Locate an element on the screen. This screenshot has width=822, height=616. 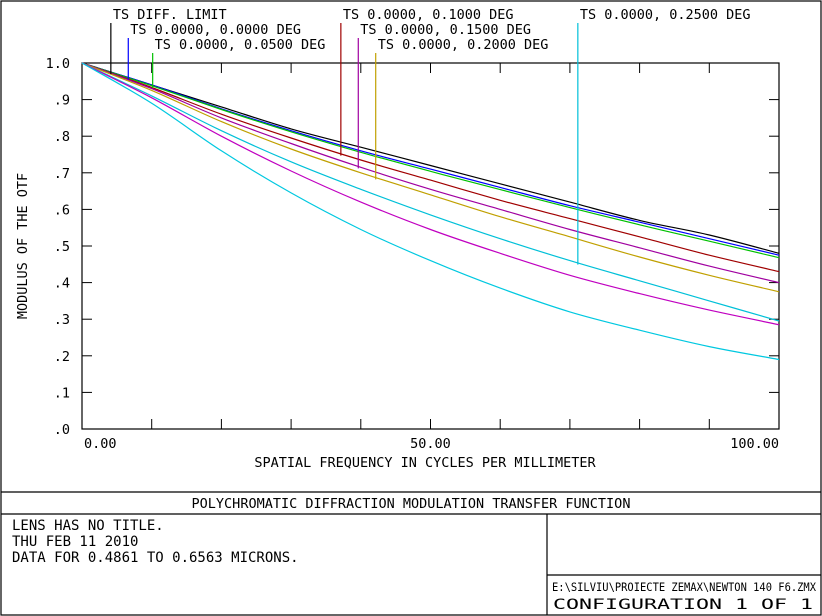
legend-label-2: TS 0.0000, 0.0500 DEG is located at coordinates (240, 45).